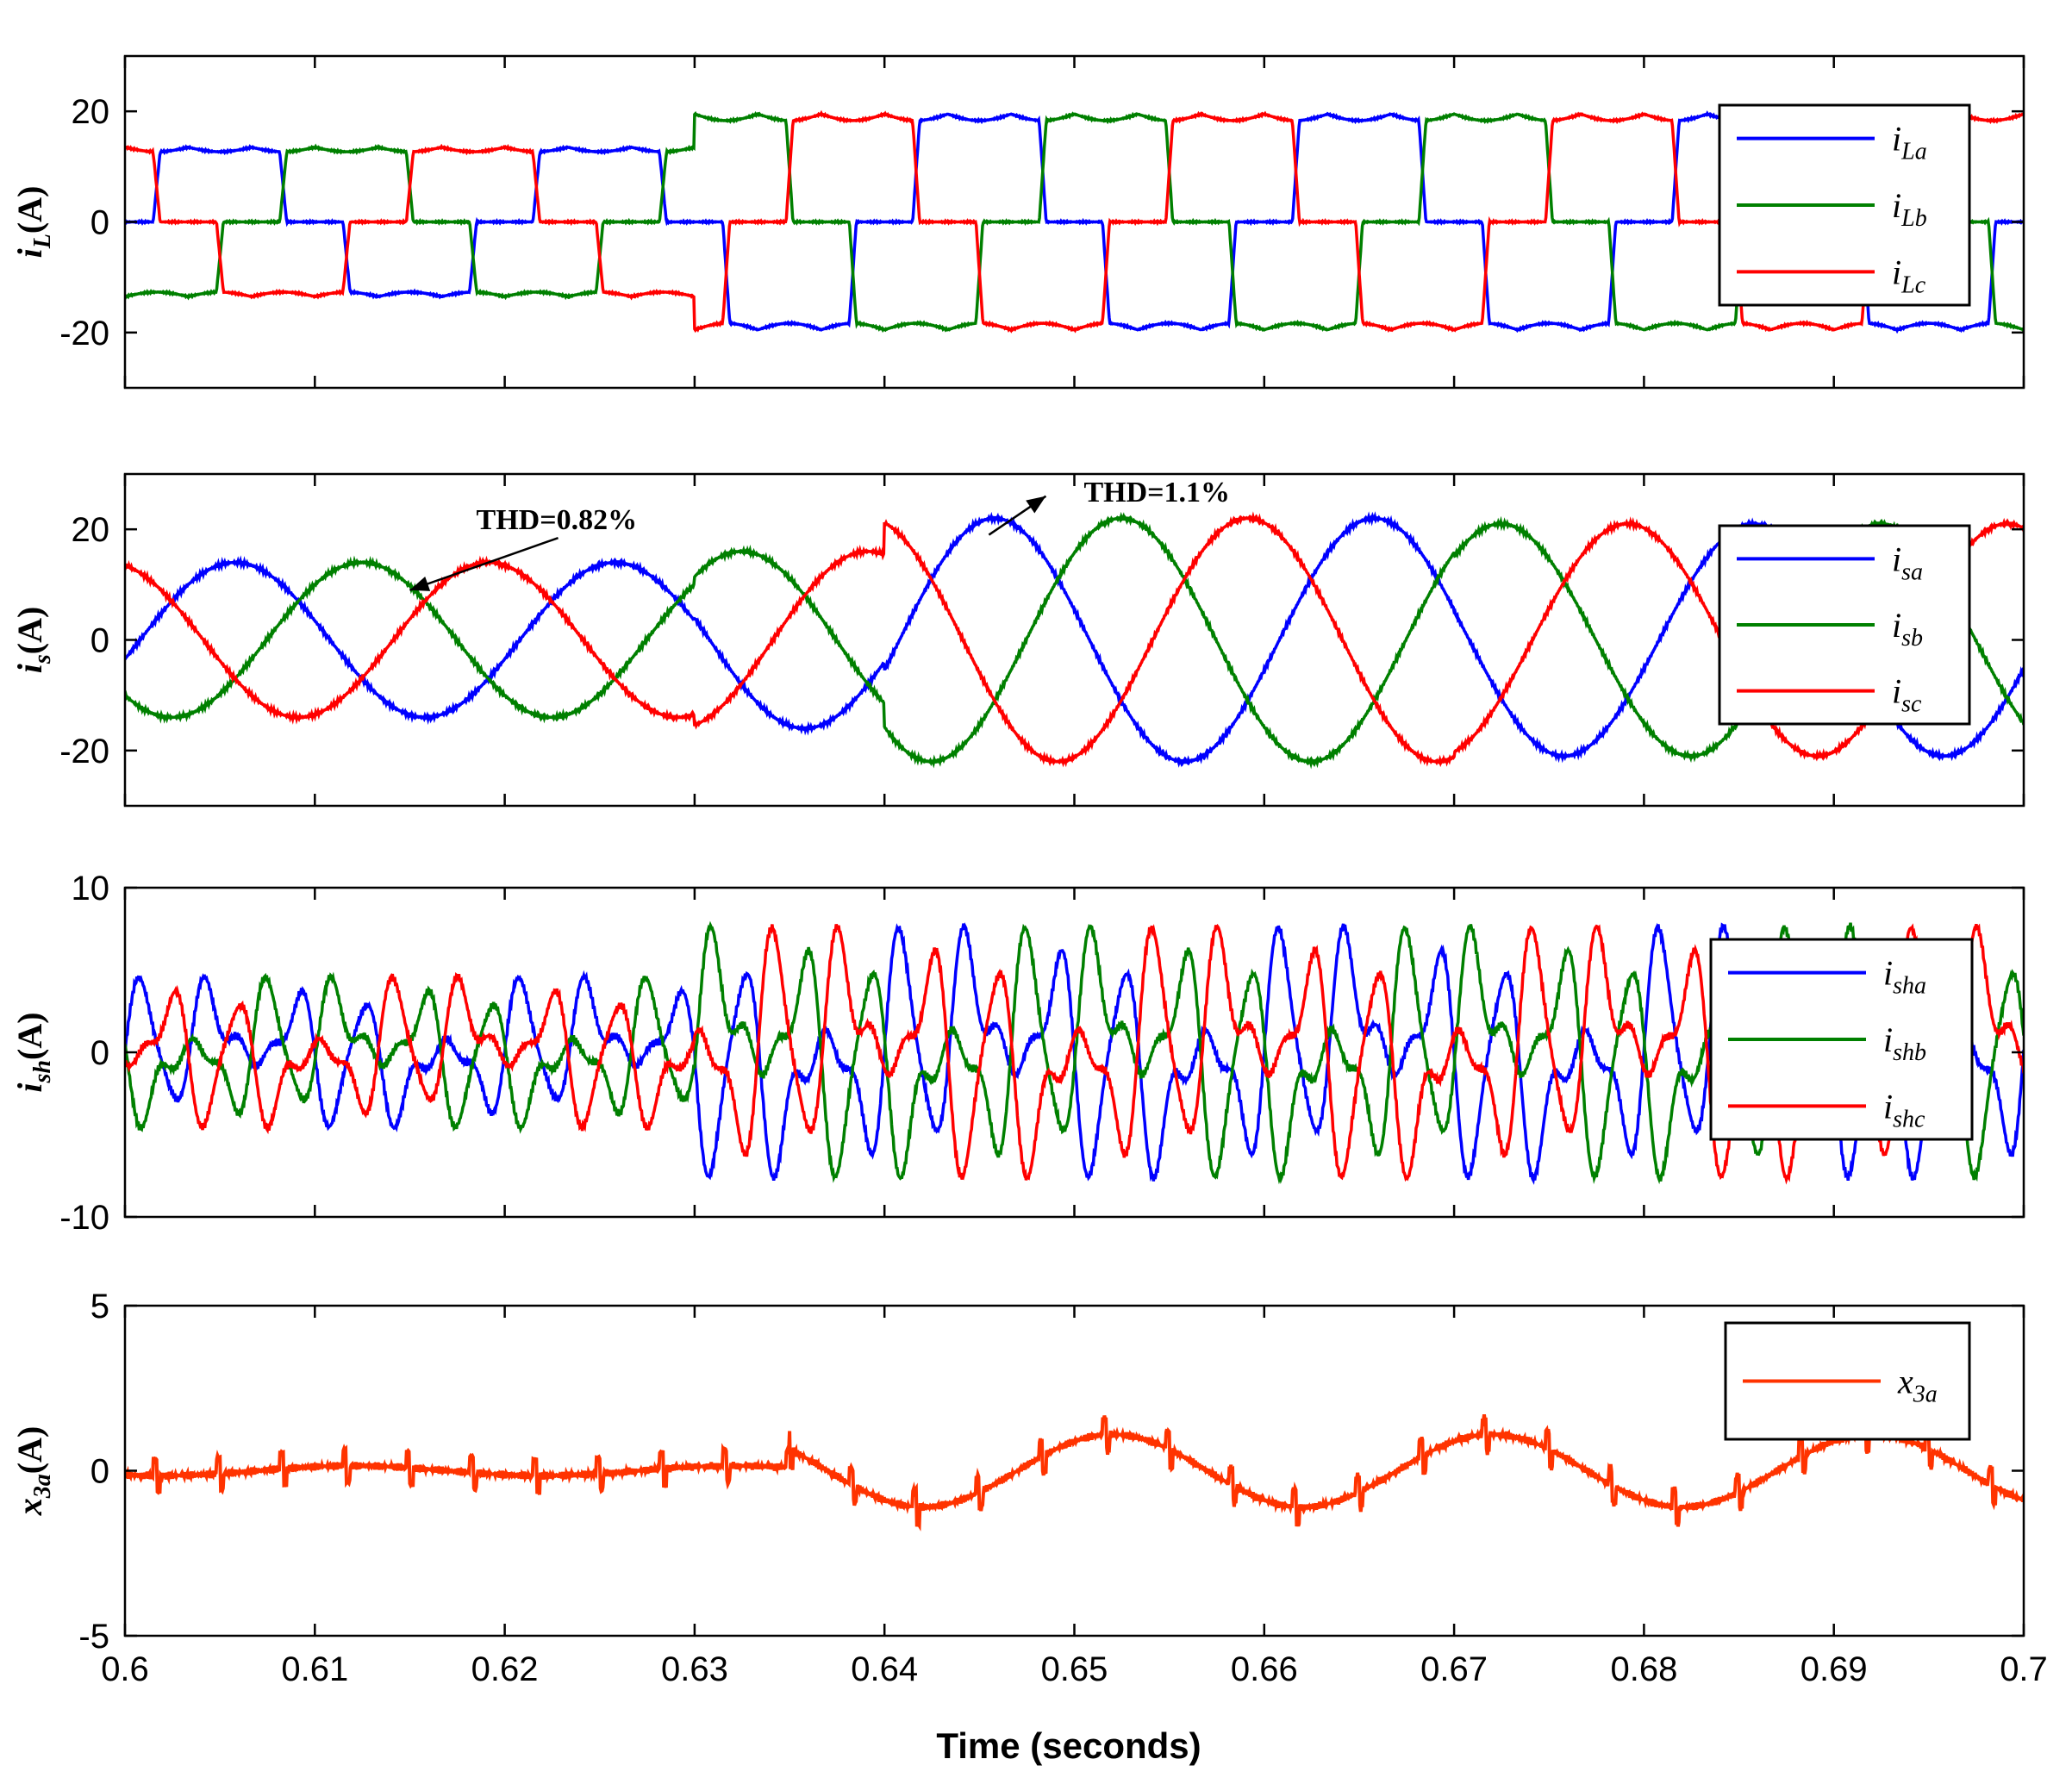 The image size is (2072, 1784). Describe the element at coordinates (1917, 1385) in the screenshot. I see `legend-label-3a: x3a` at that location.